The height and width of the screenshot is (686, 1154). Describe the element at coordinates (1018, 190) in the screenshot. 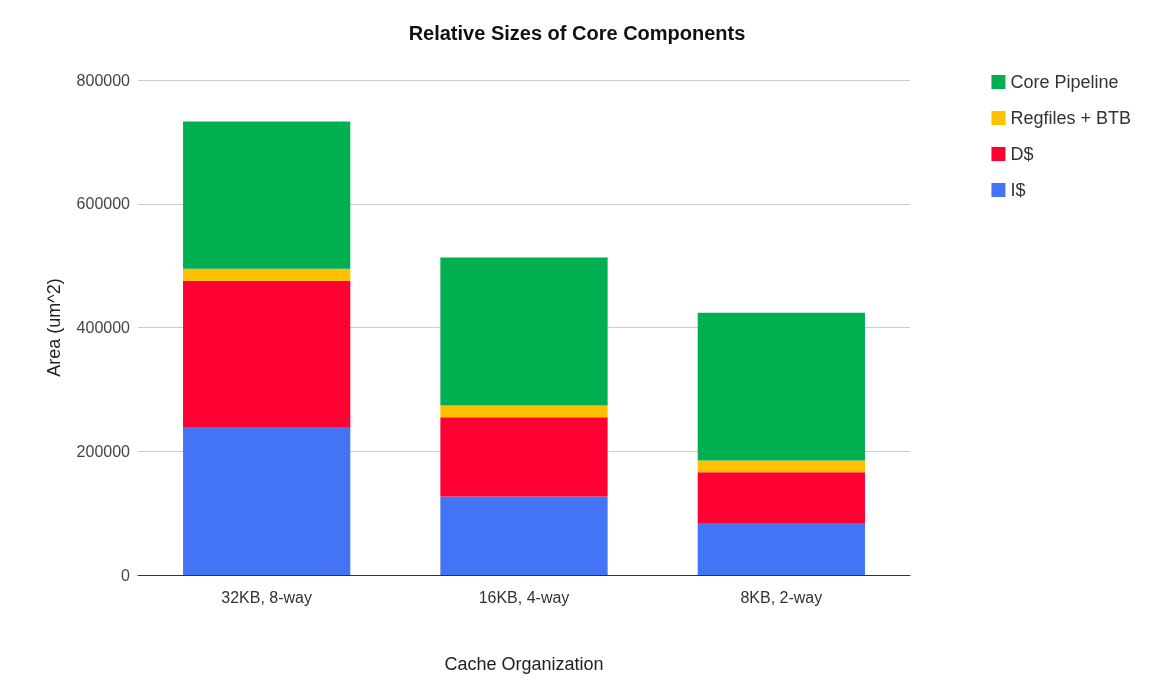

I see `legend-label: I$` at that location.